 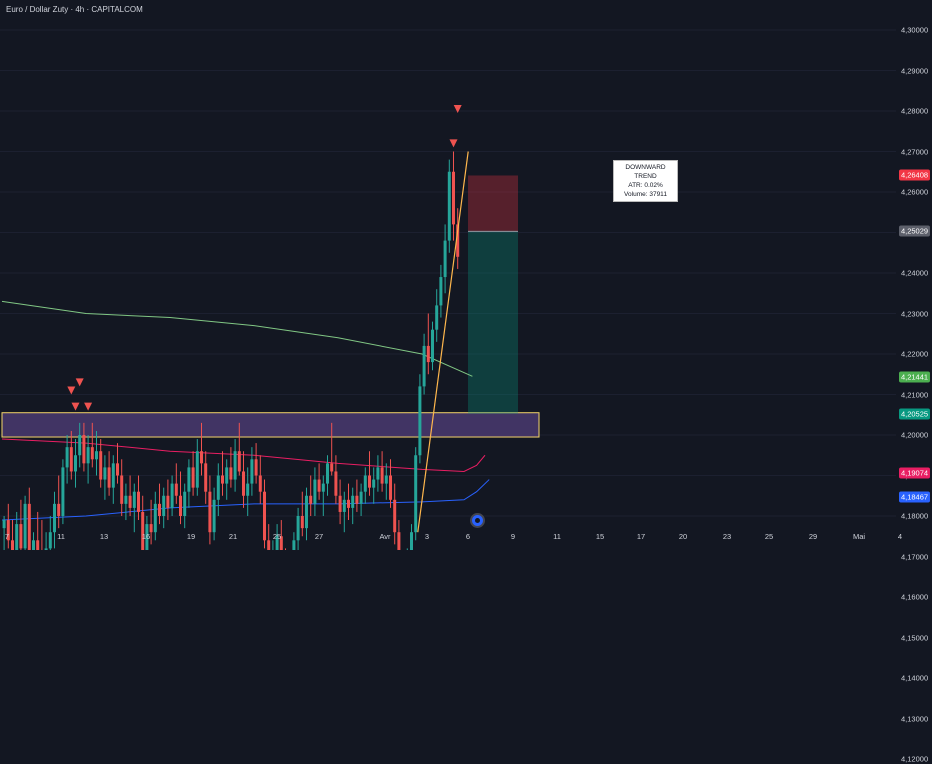 I want to click on x-tick-label: 16, so click(x=146, y=536).